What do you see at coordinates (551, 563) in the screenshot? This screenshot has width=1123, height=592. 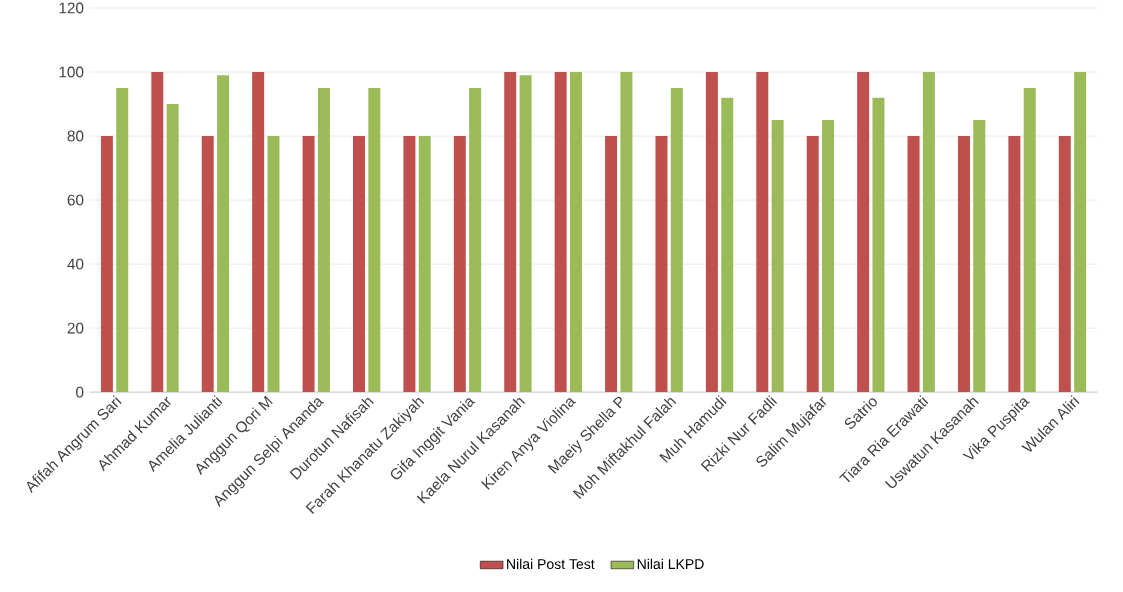 I see `legend-label: Nilai Post Test` at bounding box center [551, 563].